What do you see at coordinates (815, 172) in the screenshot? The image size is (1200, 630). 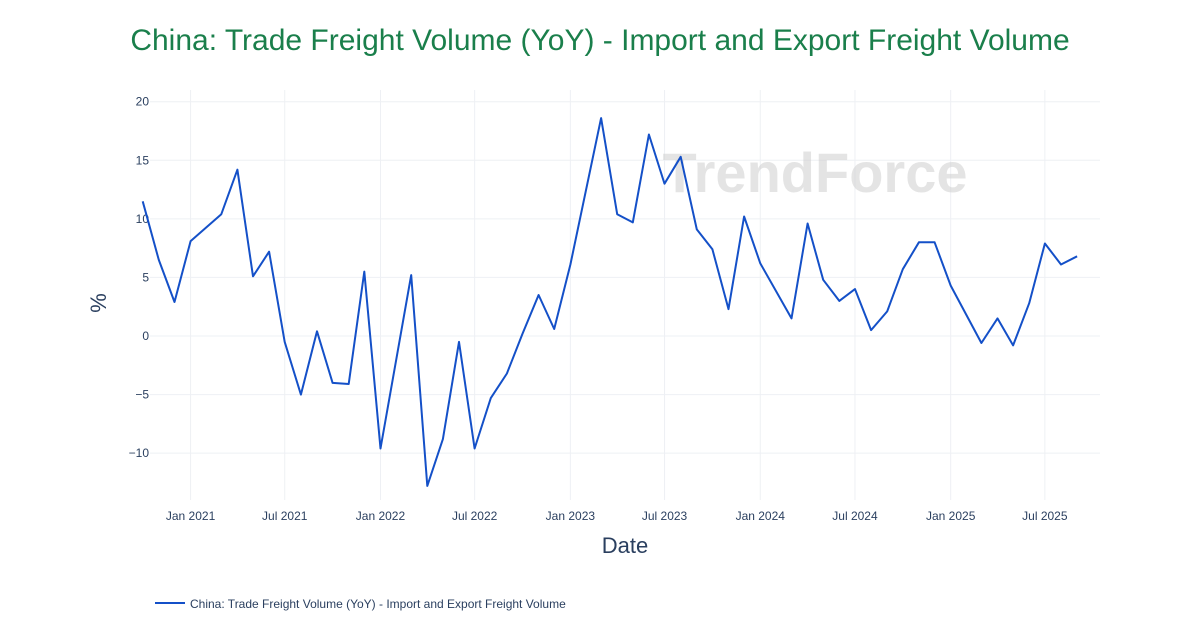 I see `watermark-logo: TrendForce` at bounding box center [815, 172].